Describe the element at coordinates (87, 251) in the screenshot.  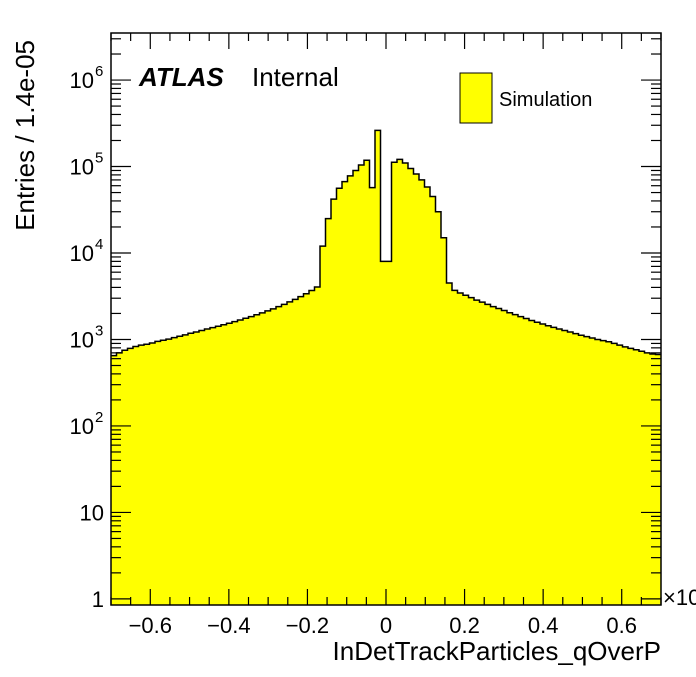
I see `y-tick-label: 10 4` at that location.